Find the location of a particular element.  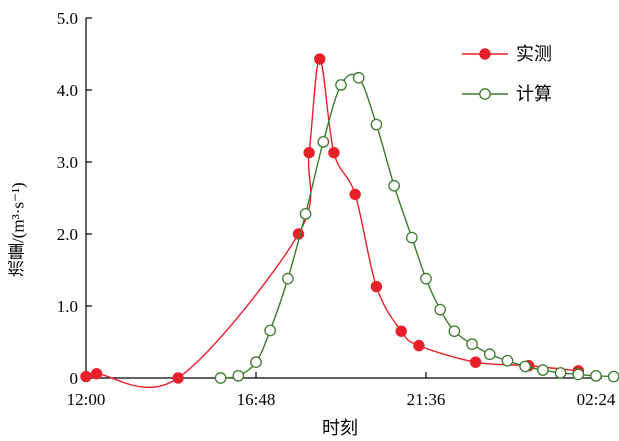

x-tick-label: 02:24 is located at coordinates (596, 399).